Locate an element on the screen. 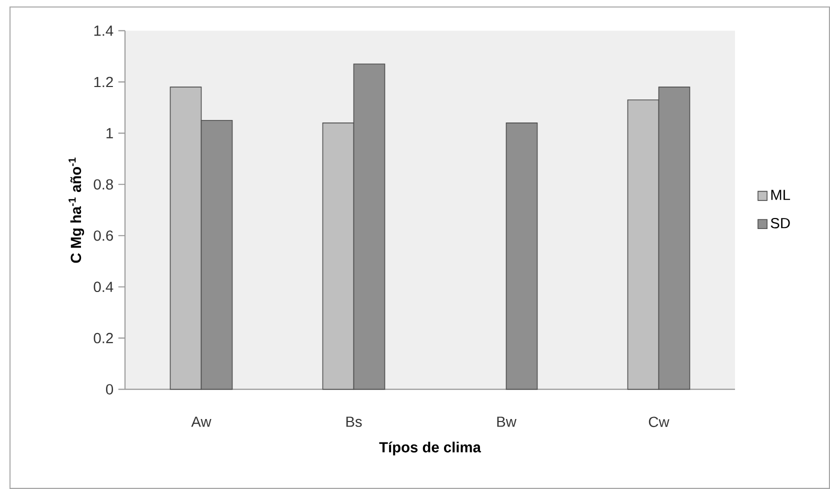  y-tick-label: 0.6 is located at coordinates (103, 235).